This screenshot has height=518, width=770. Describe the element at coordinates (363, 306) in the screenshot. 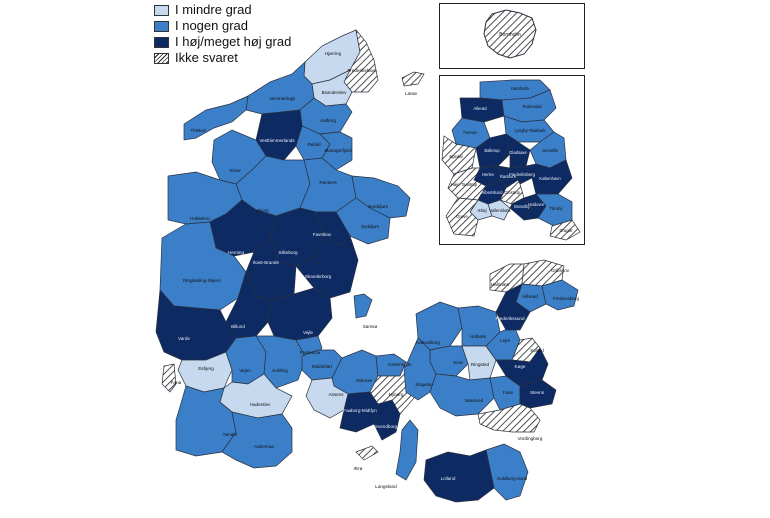

I see `region-samso` at that location.